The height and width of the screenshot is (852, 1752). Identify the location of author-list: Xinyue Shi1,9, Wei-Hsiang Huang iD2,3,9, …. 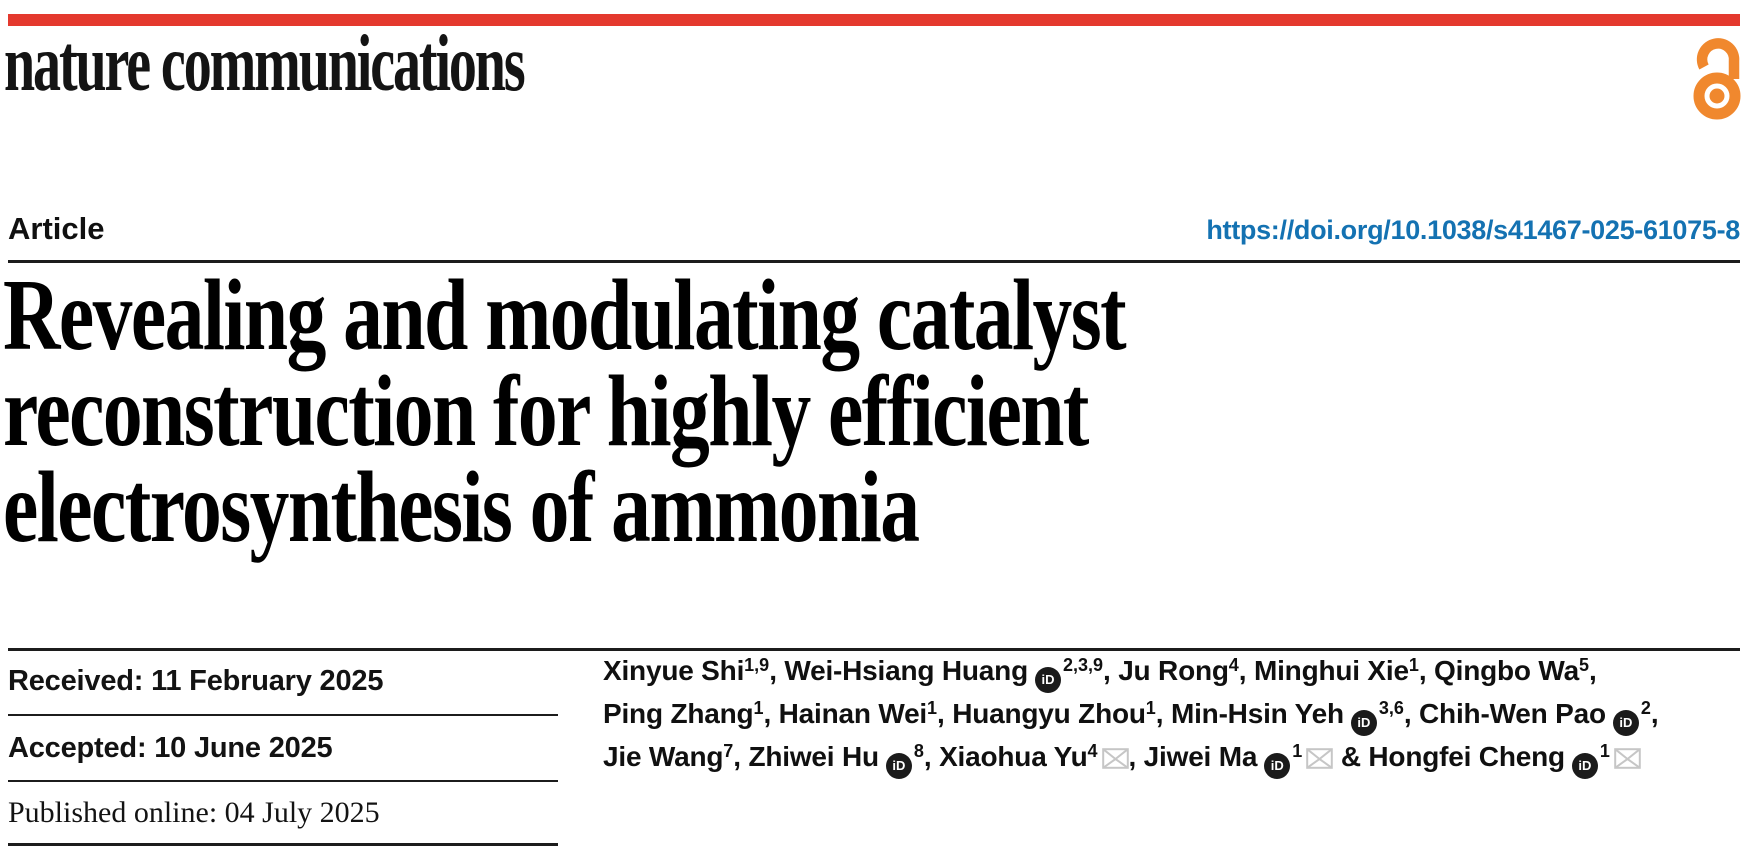
(1177, 715).